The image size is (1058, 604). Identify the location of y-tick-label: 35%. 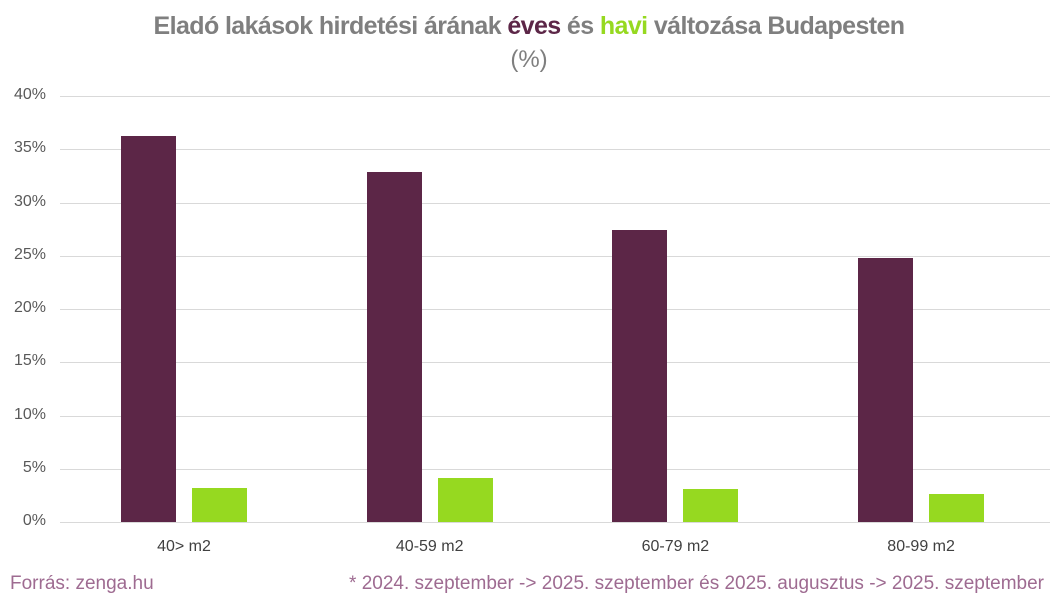
(29, 148).